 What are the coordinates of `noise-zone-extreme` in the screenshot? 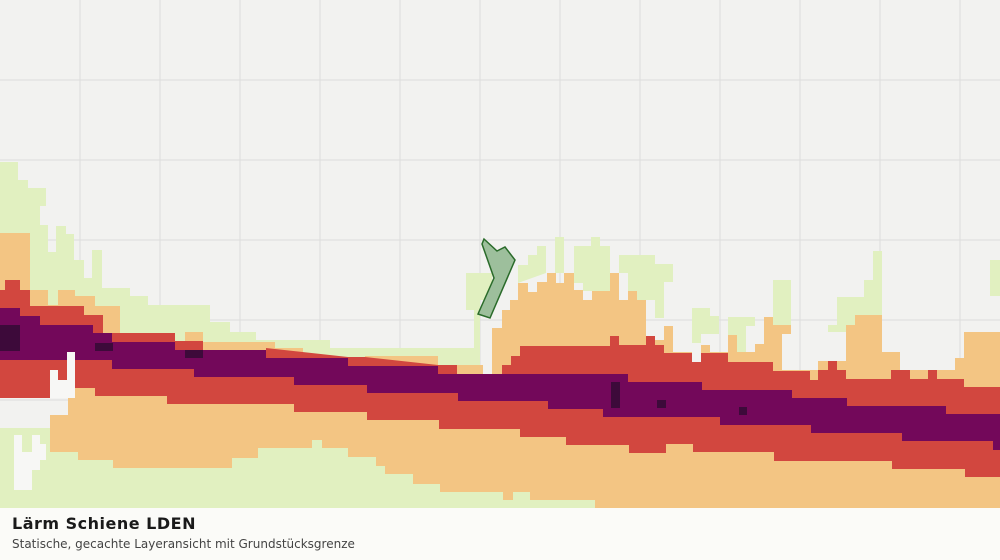 It's located at (373, 370).